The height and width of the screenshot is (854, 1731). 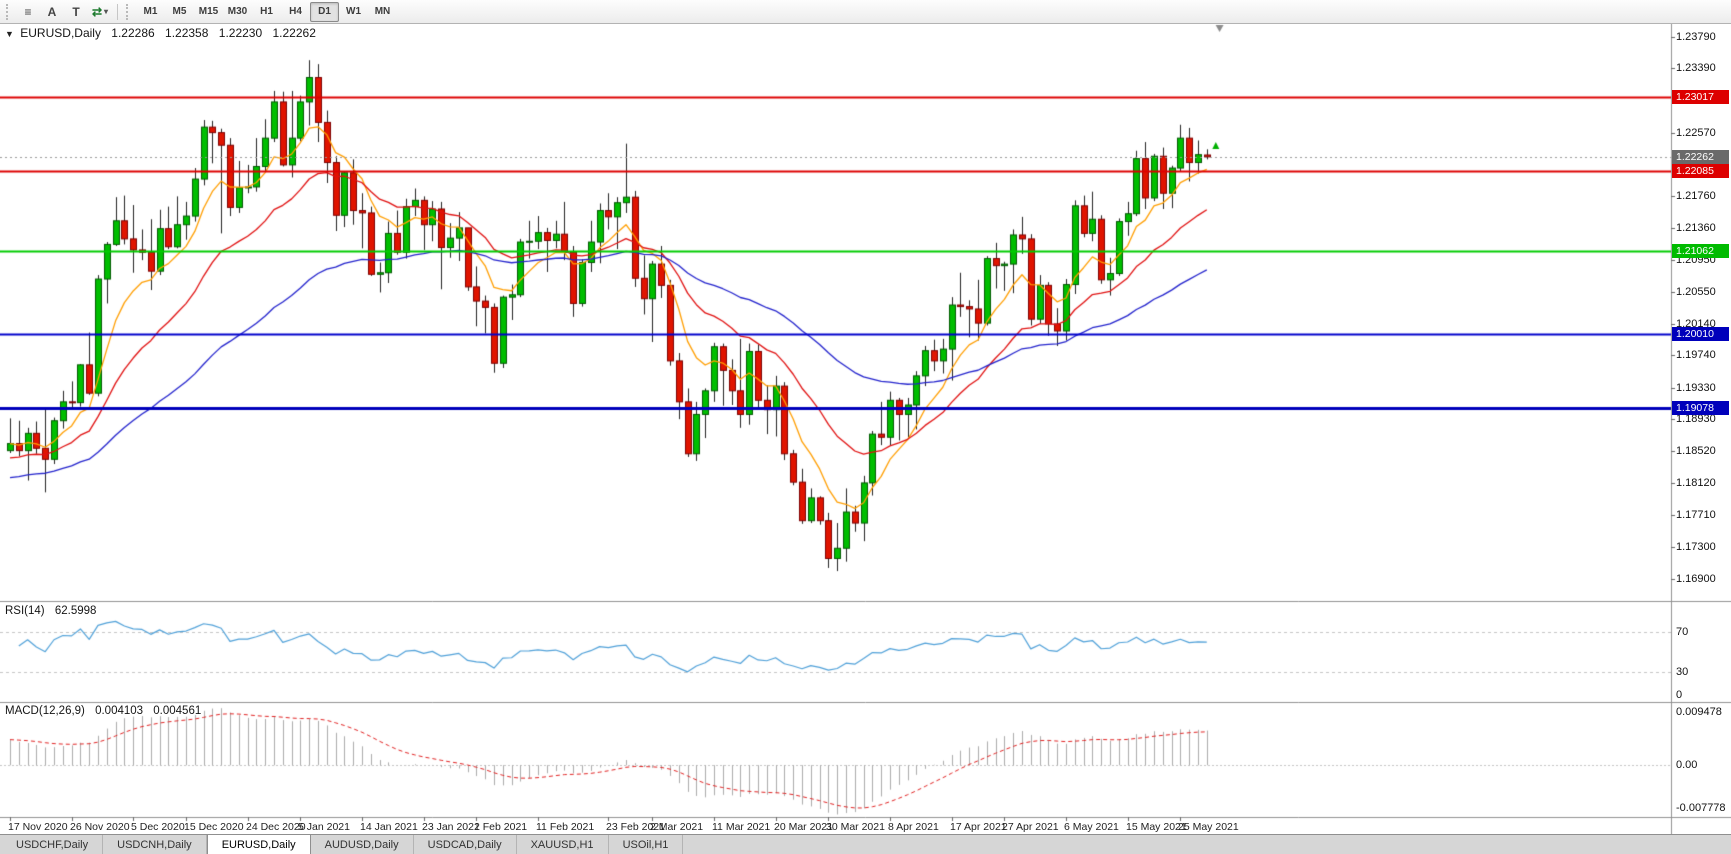 What do you see at coordinates (100, 827) in the screenshot?
I see `date-axis-label: 26 Nov 2020` at bounding box center [100, 827].